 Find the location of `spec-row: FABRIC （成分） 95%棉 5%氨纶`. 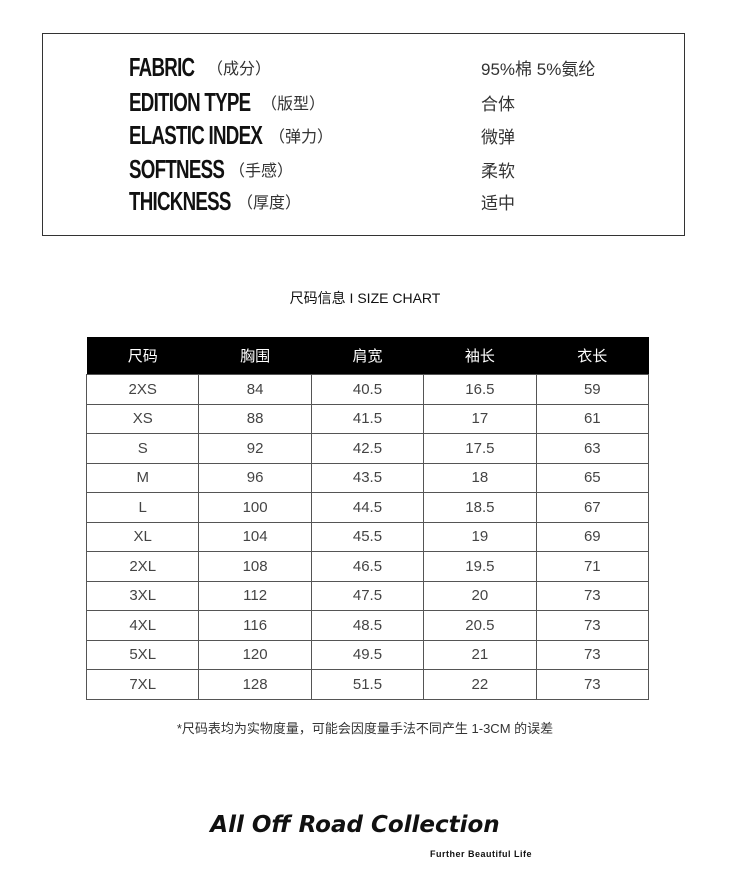

spec-row: FABRIC （成分） 95%棉 5%氨纶 is located at coordinates (399, 67).